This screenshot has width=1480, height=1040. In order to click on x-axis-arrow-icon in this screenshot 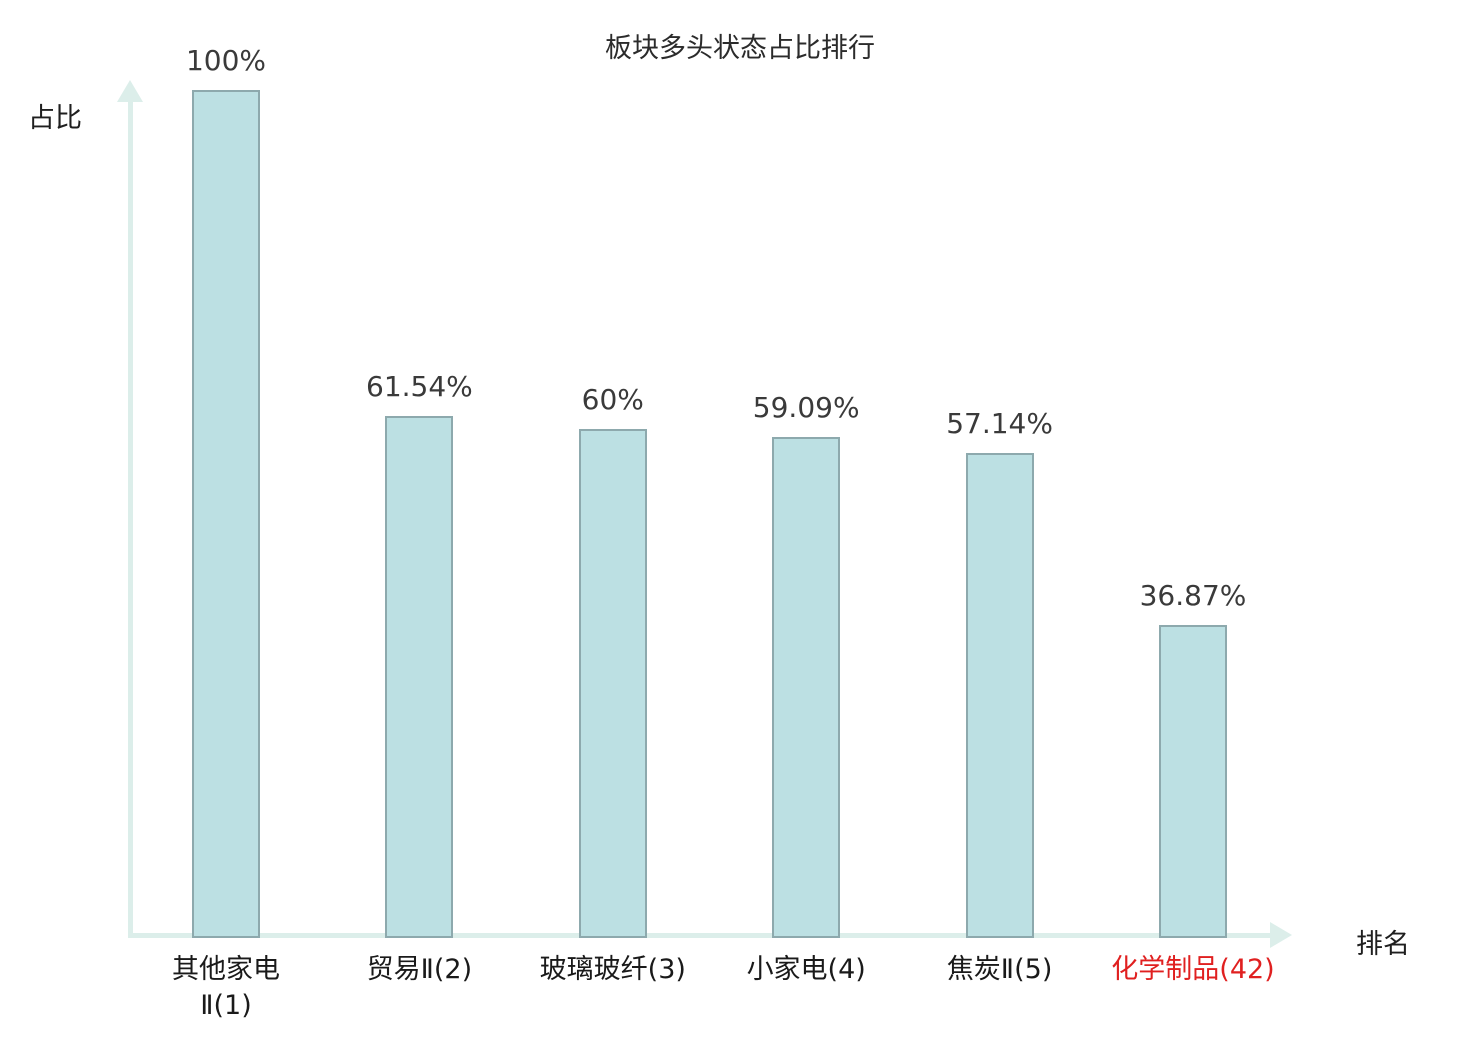, I will do `click(1281, 935)`.